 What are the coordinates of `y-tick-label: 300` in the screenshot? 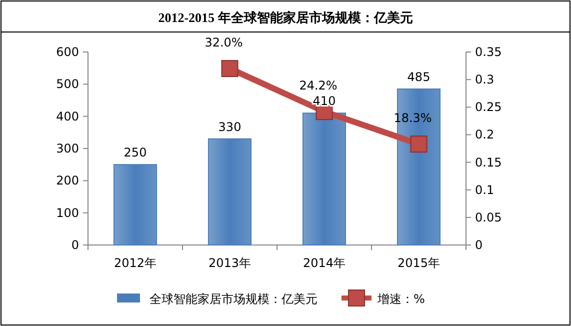 It's located at (67, 149).